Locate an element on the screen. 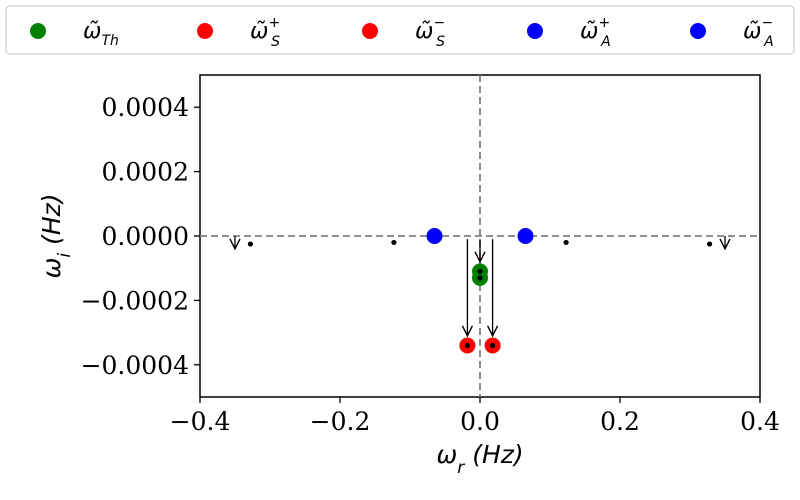 The height and width of the screenshot is (500, 800). y-tick-label: −0.0002 is located at coordinates (135, 300).